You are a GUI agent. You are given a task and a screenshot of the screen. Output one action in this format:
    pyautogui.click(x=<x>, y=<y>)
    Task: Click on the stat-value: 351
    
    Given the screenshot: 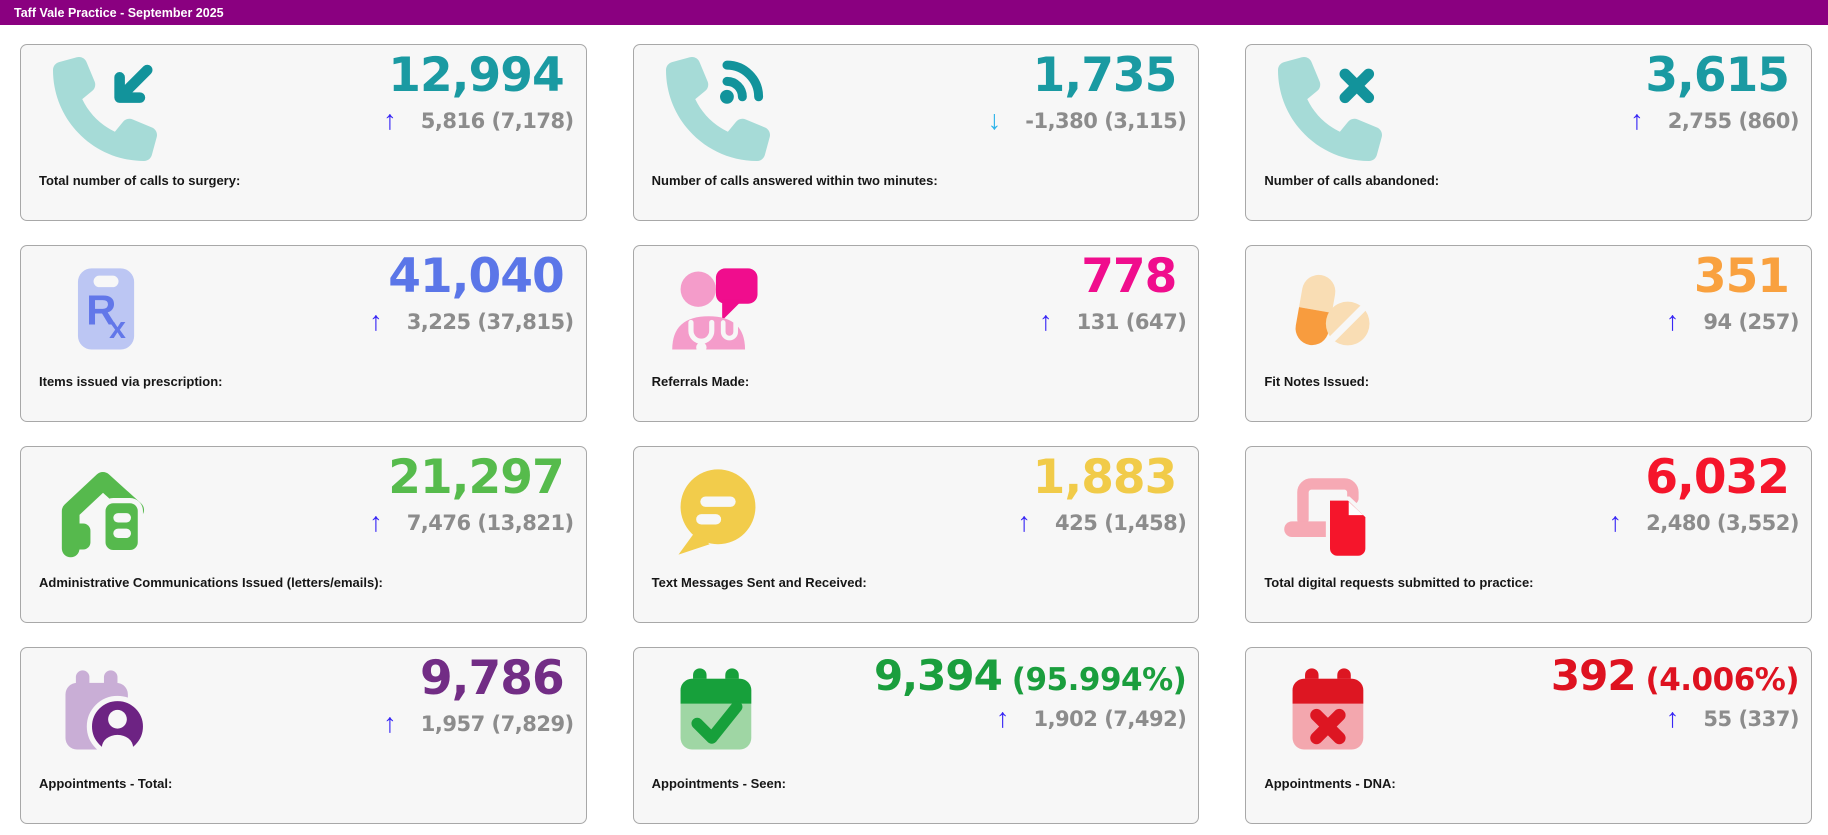 What is the action you would take?
    pyautogui.click(x=1741, y=276)
    